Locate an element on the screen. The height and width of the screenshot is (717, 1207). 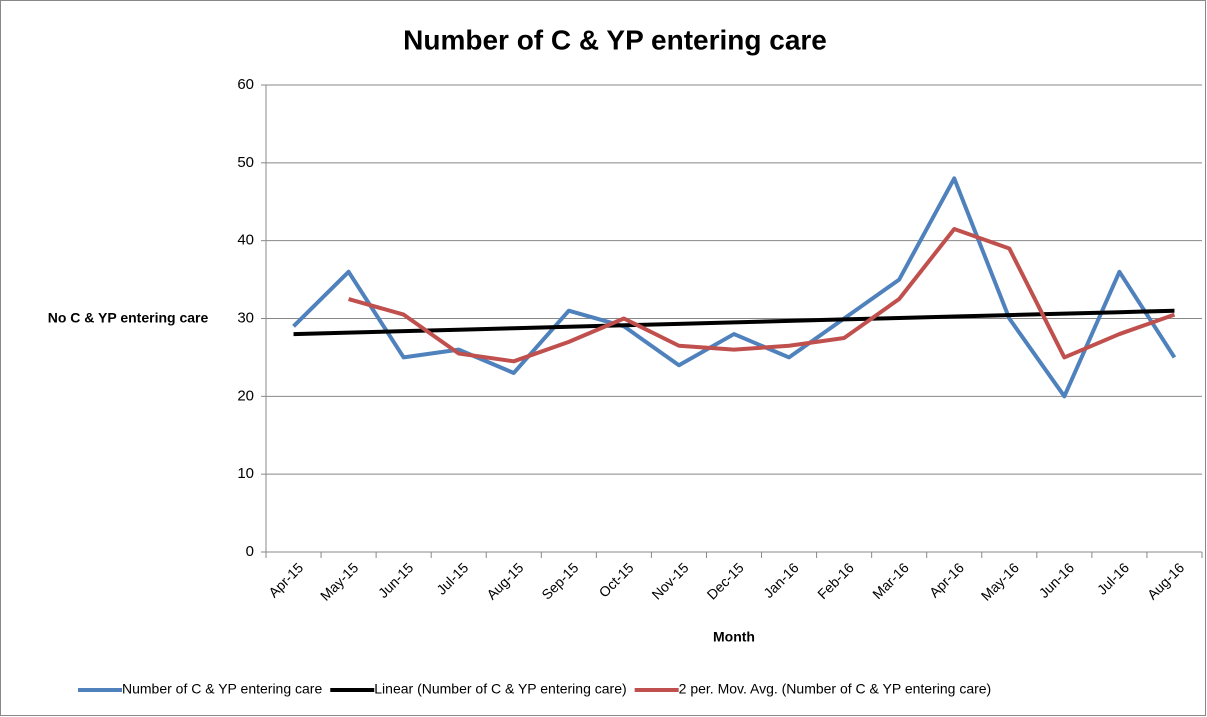
chart-title: Number of C & YP entering care is located at coordinates (615, 39).